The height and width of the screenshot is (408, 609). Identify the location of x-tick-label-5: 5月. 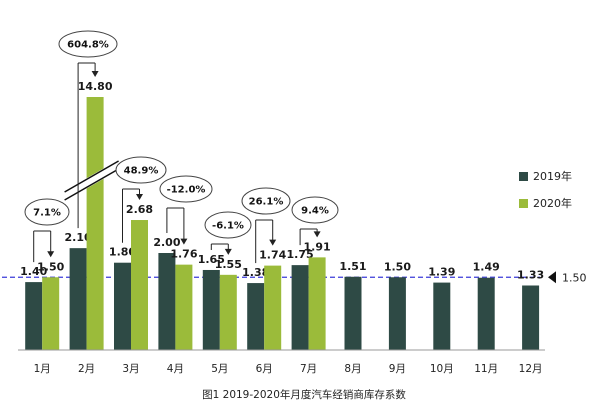
(219, 369).